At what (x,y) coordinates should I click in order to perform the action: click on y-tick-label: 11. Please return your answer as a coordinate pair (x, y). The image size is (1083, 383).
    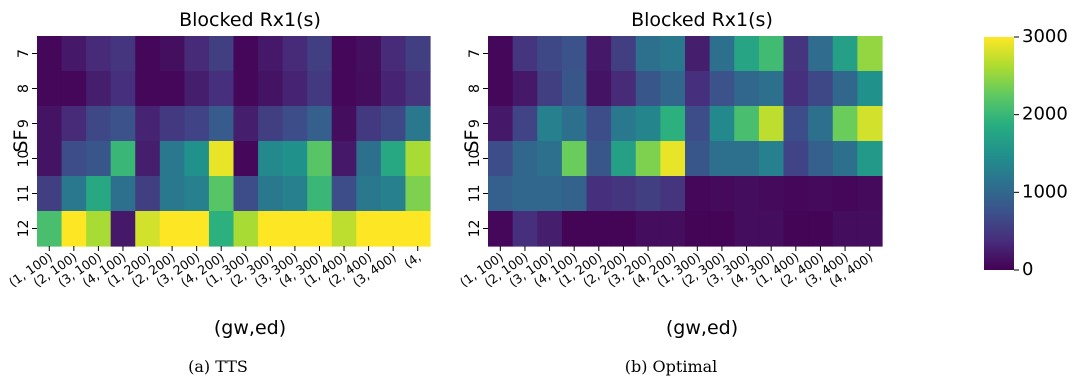
    Looking at the image, I should click on (475, 194).